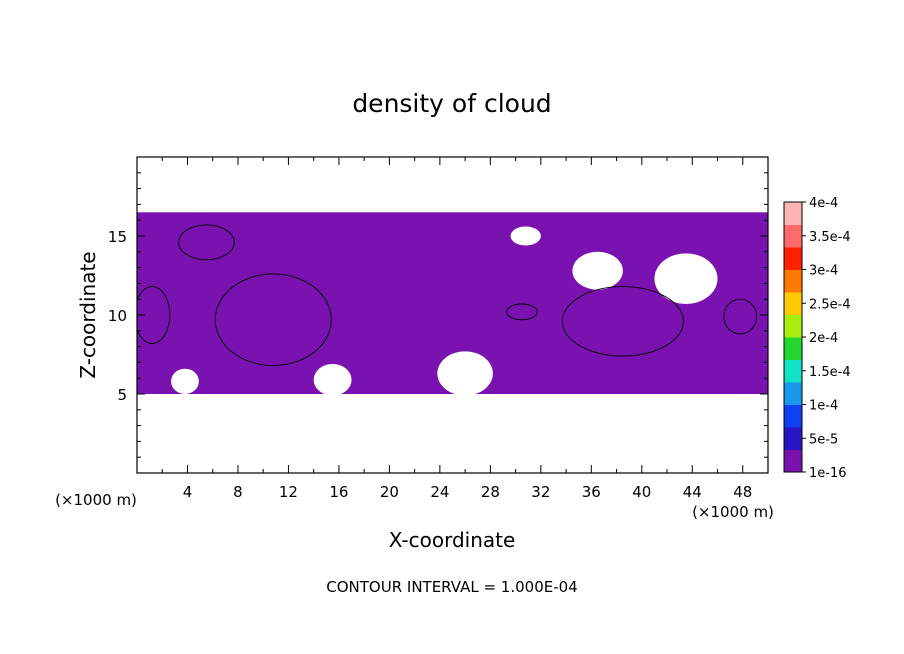 Image resolution: width=904 pixels, height=654 pixels. I want to click on x-tick-label: 16, so click(338, 492).